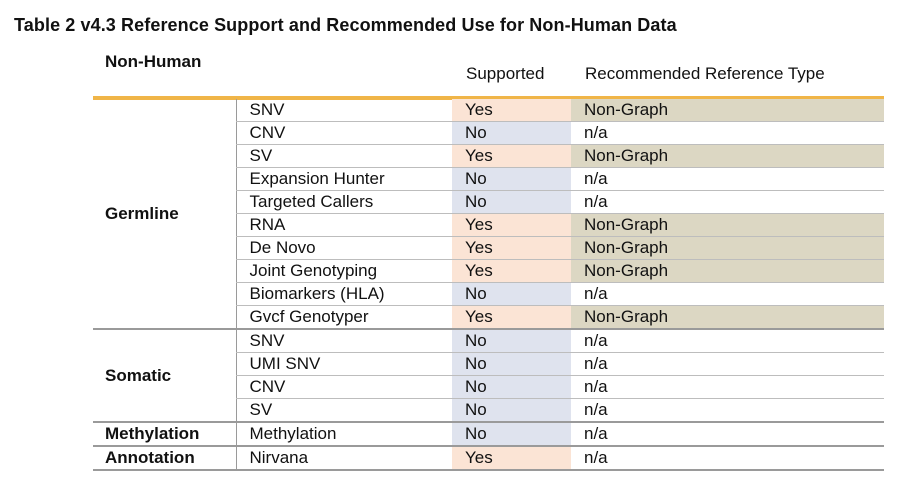 This screenshot has height=491, width=919. What do you see at coordinates (343, 179) in the screenshot?
I see `feature-cell: Expansion Hunter` at bounding box center [343, 179].